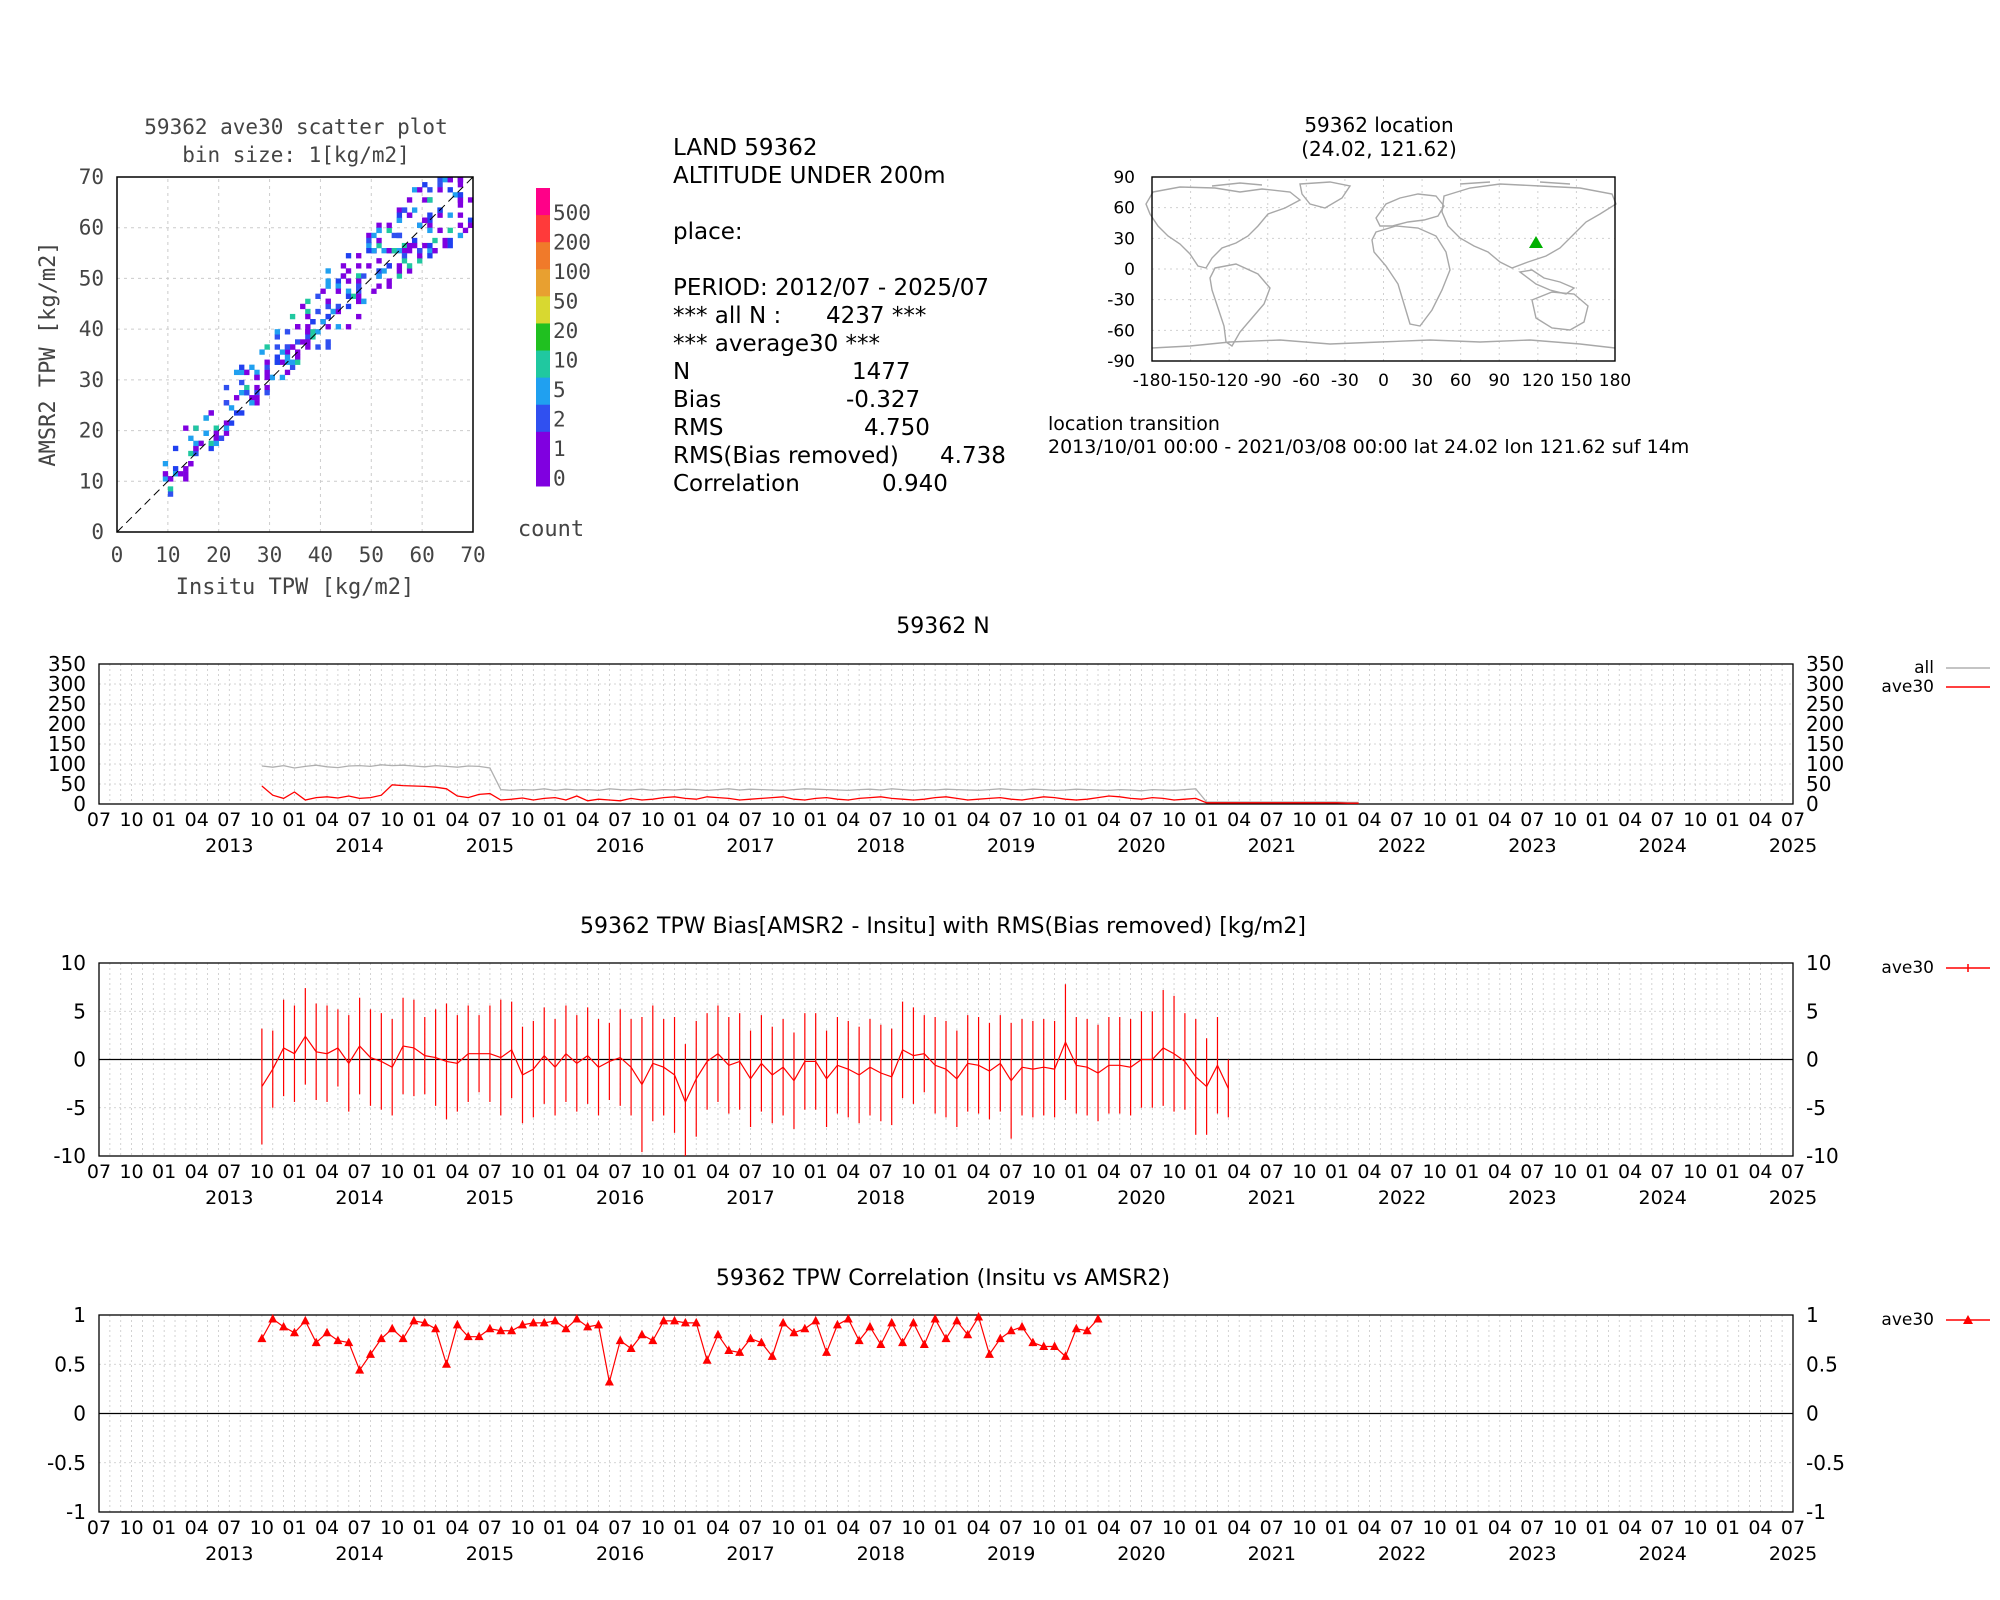 The width and height of the screenshot is (2000, 1600). Describe the element at coordinates (295, 127) in the screenshot. I see `scatter-title: 59362 ave30 scatter plot` at that location.